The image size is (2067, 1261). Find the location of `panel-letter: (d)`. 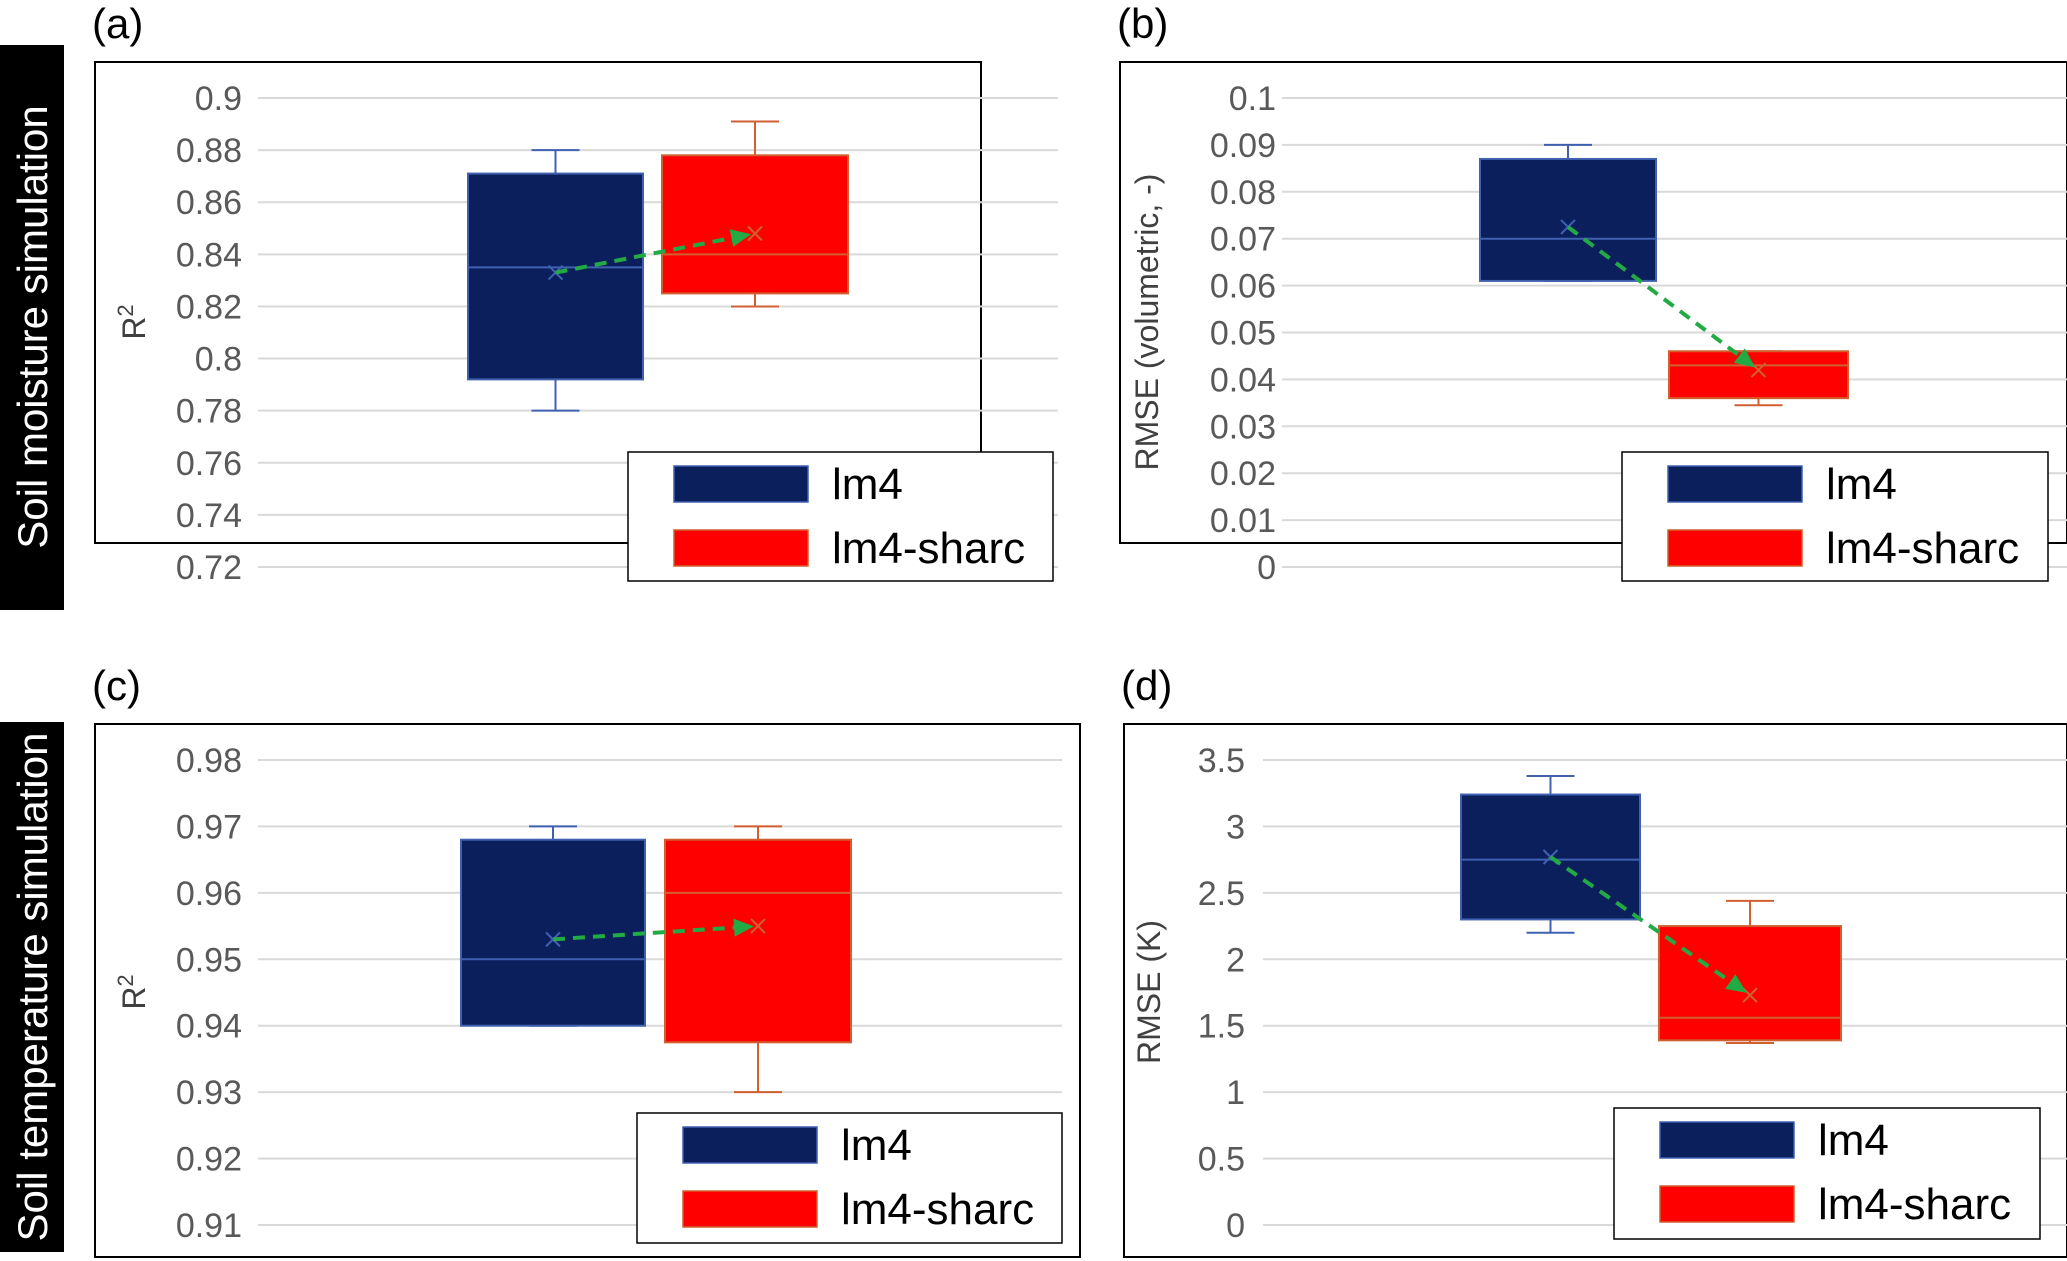

panel-letter: (d) is located at coordinates (1146, 685).